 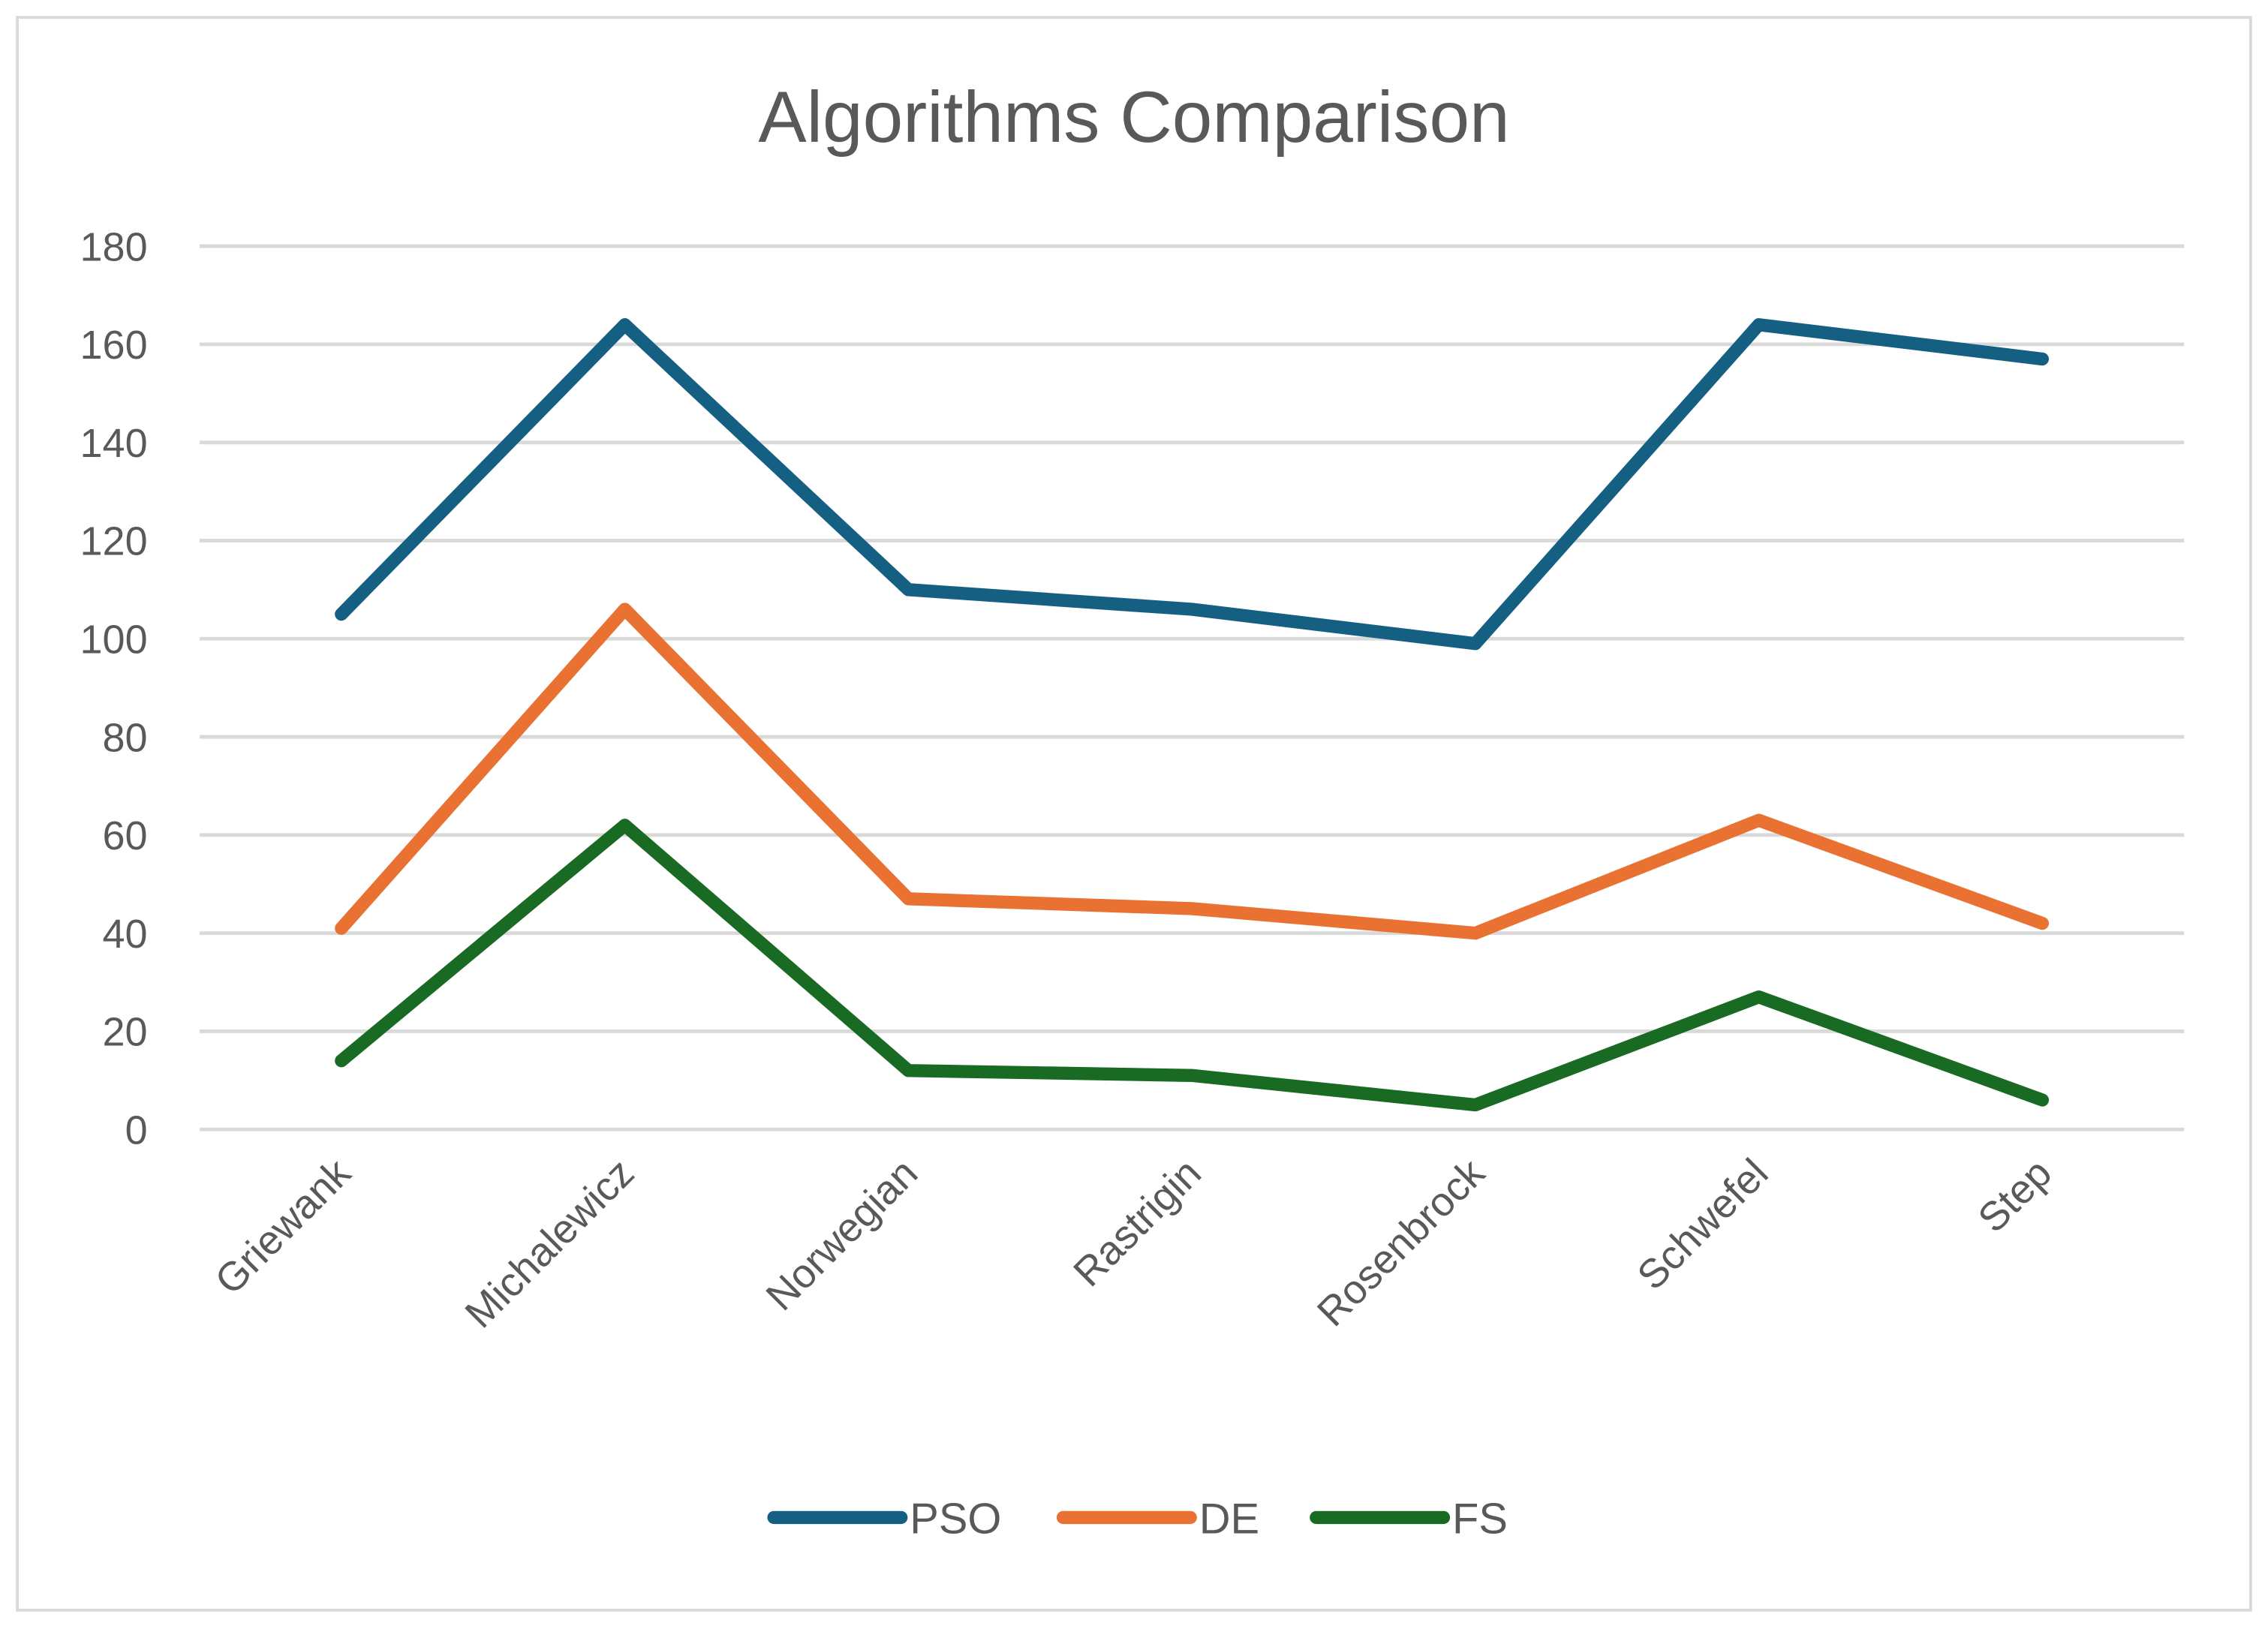 I want to click on y-tick-label: 140, so click(x=114, y=443).